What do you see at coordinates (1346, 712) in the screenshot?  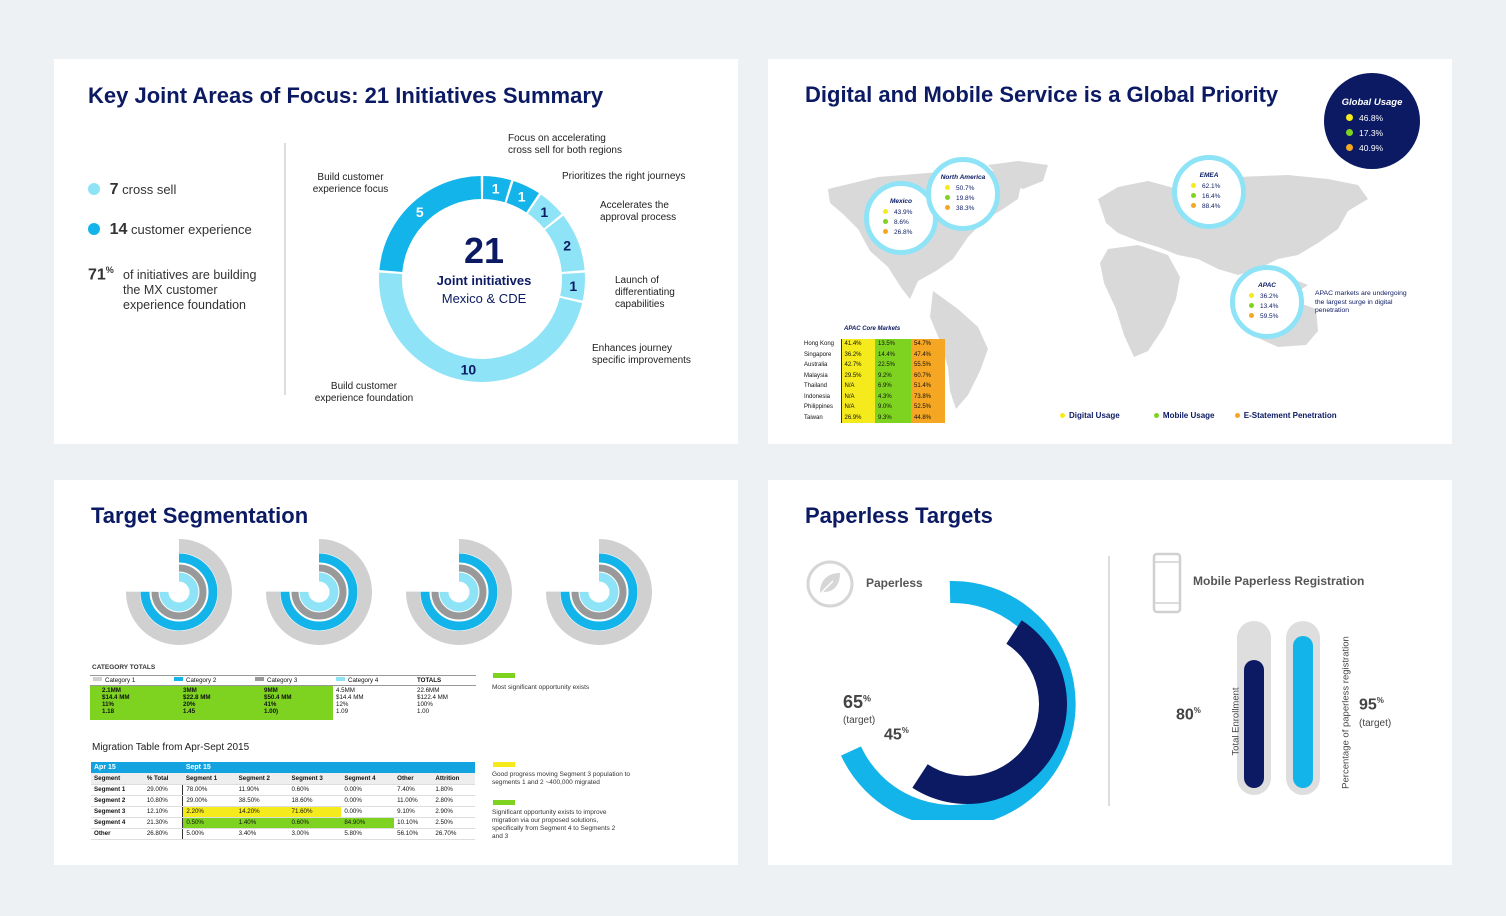 I see `reg-label: Percentage of paperless registration` at bounding box center [1346, 712].